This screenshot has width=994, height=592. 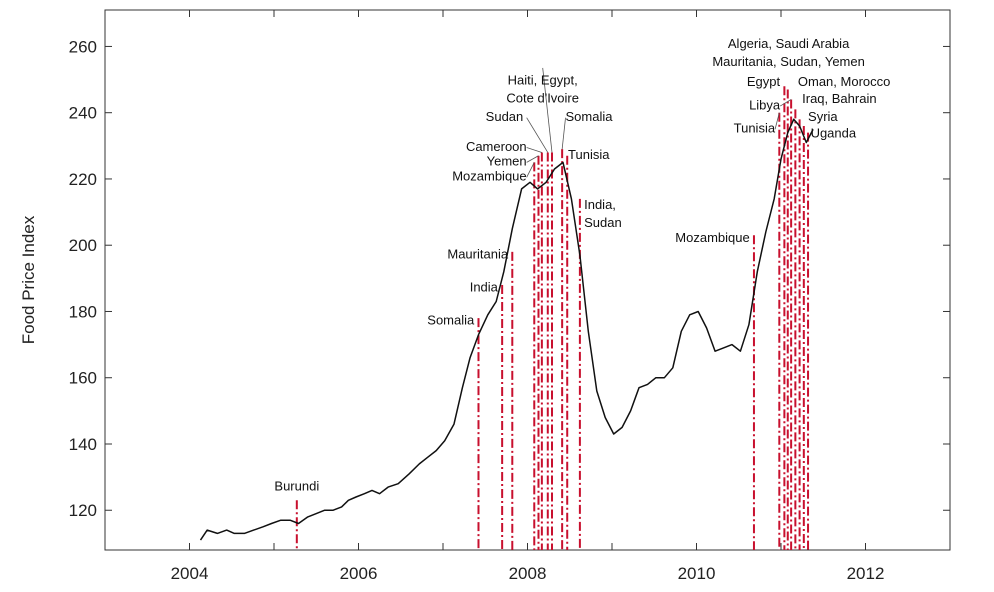 I want to click on event-label: Burundi, so click(x=296, y=485).